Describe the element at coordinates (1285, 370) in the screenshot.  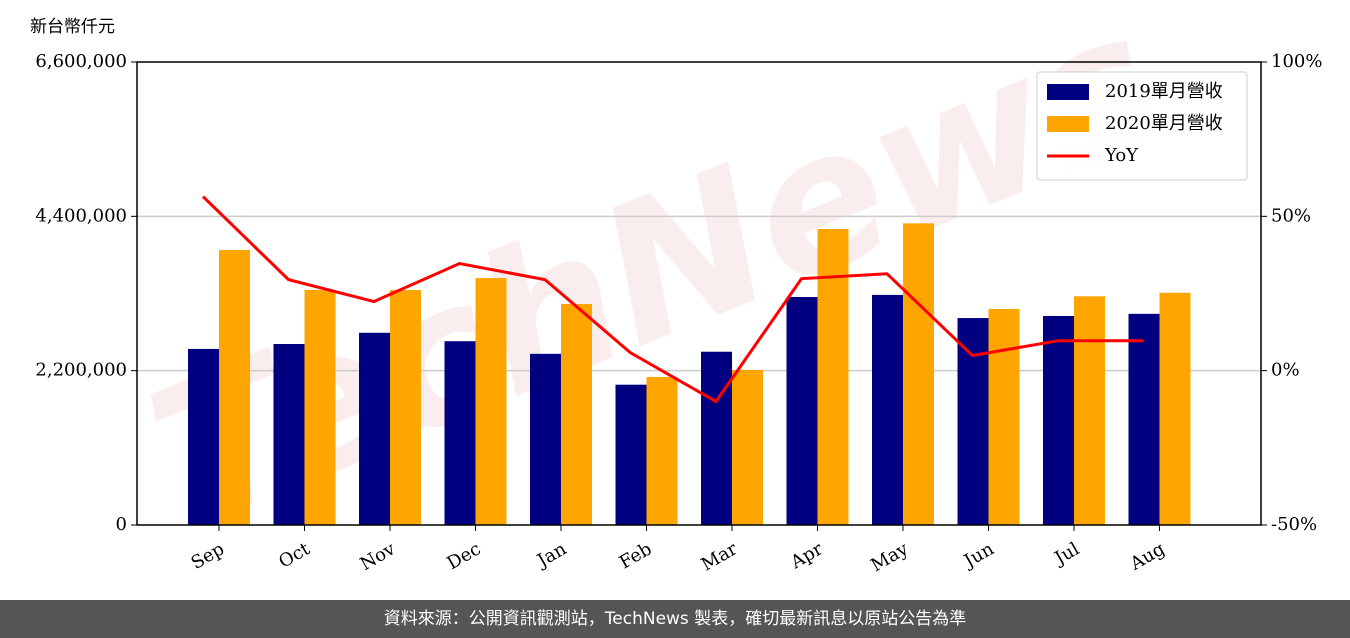
I see `y2-tick-label: 0%` at that location.